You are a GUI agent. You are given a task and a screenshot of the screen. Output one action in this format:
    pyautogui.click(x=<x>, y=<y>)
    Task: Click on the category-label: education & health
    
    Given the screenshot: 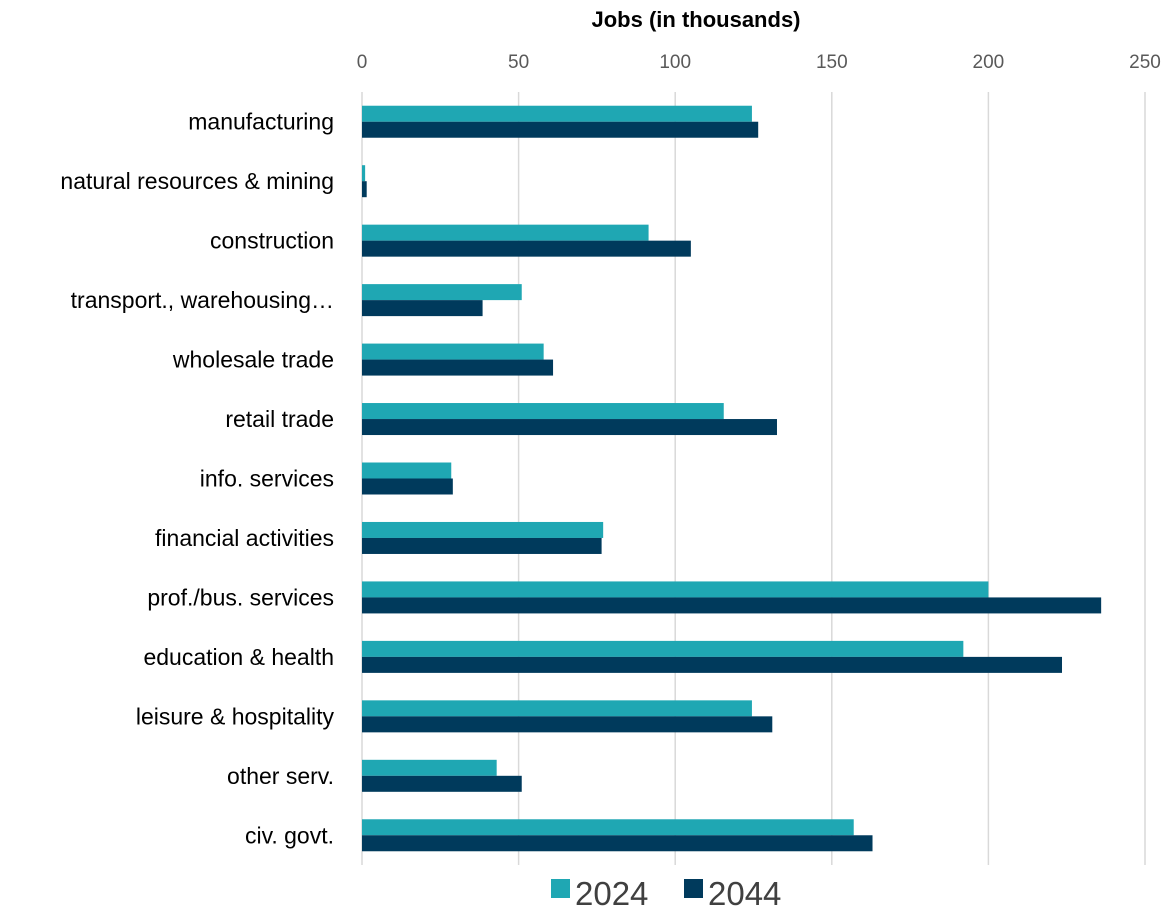 What is the action you would take?
    pyautogui.click(x=238, y=657)
    